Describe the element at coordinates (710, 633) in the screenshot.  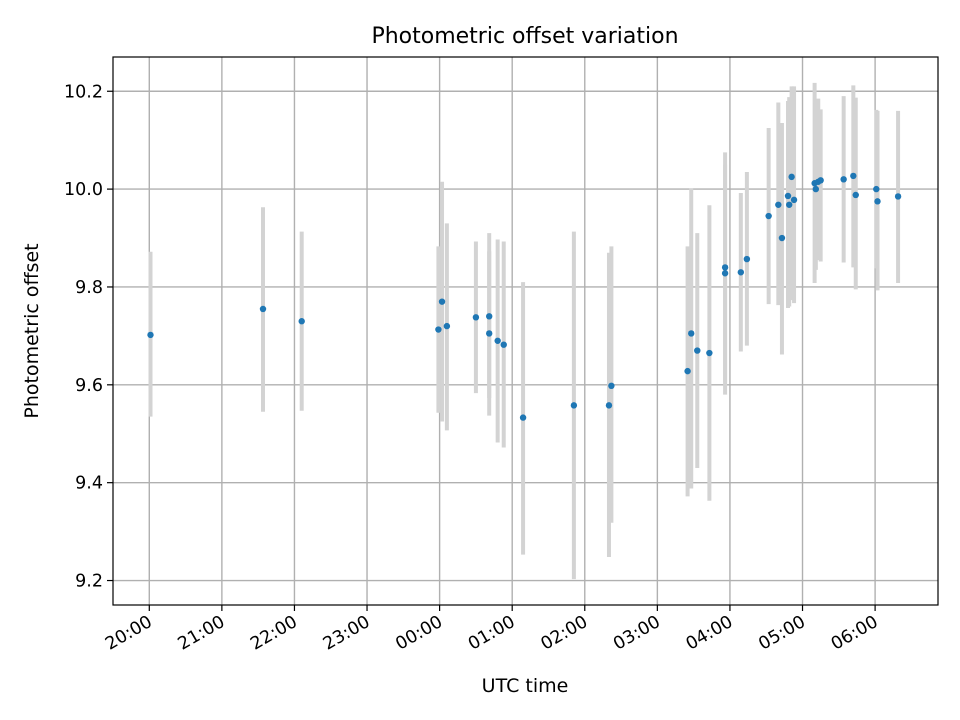
I see `x-tick-label: 04:00` at that location.